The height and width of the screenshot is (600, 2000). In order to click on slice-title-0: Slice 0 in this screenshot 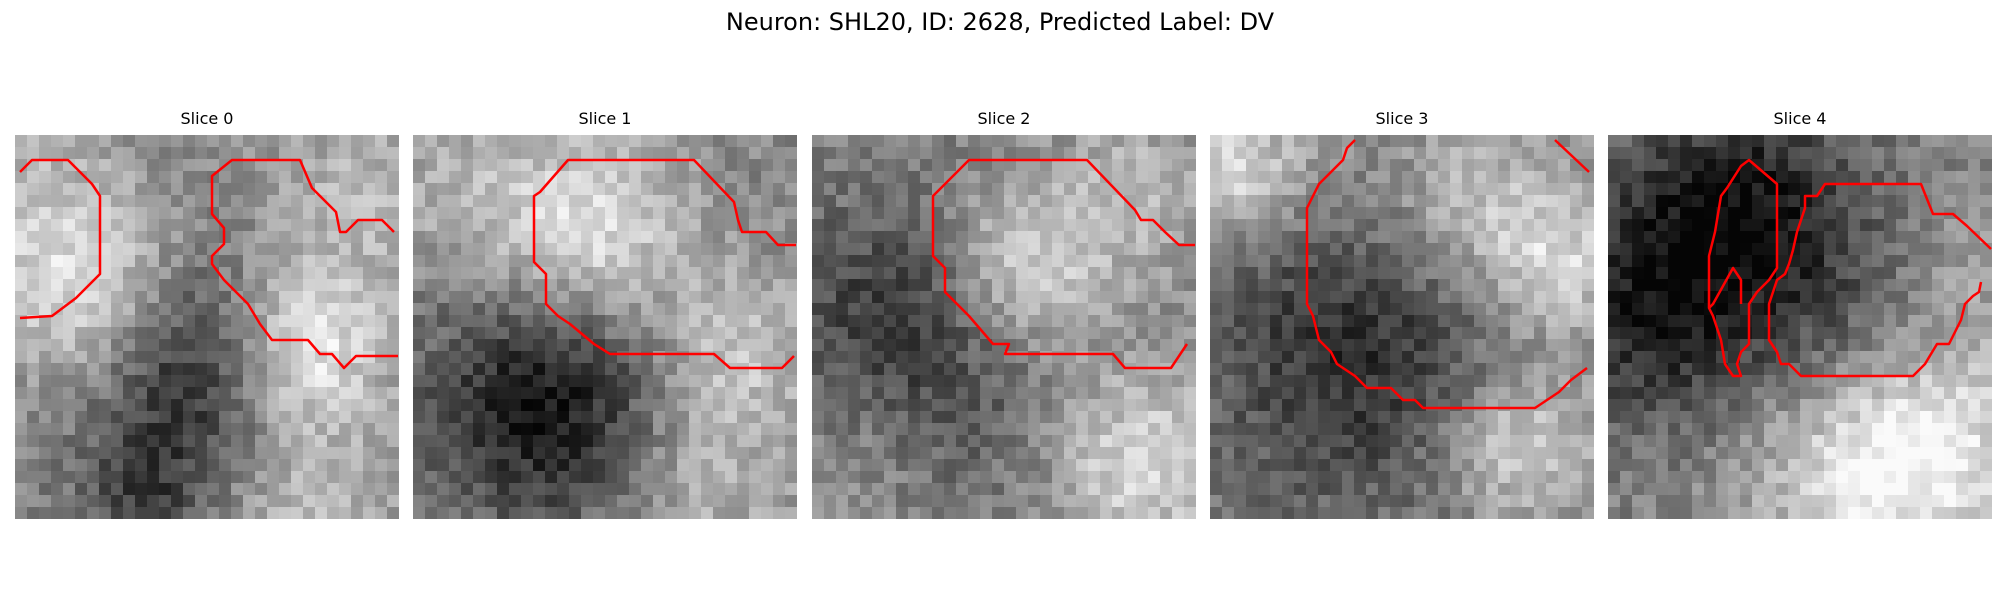, I will do `click(207, 118)`.